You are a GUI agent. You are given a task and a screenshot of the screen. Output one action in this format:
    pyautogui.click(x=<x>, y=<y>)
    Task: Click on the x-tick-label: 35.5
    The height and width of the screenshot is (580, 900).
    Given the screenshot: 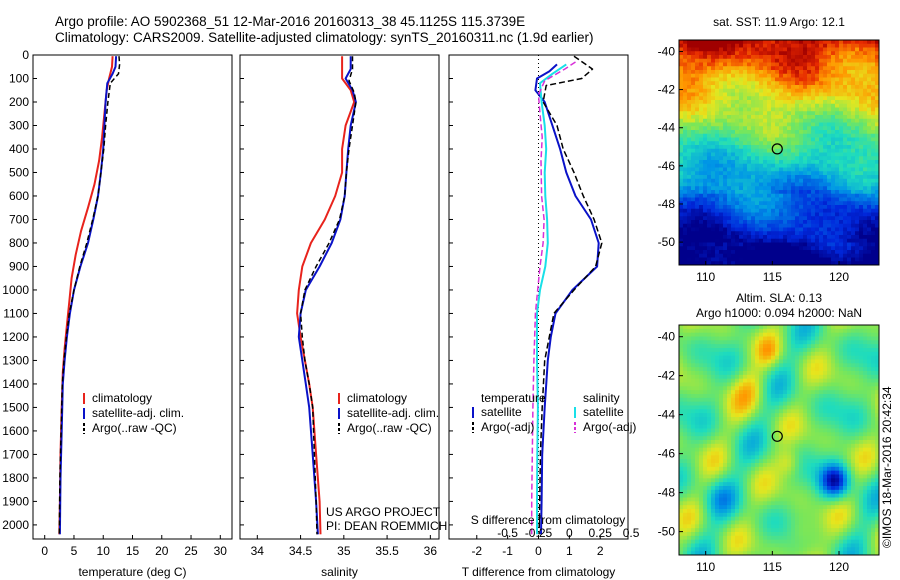 What is the action you would take?
    pyautogui.click(x=387, y=551)
    